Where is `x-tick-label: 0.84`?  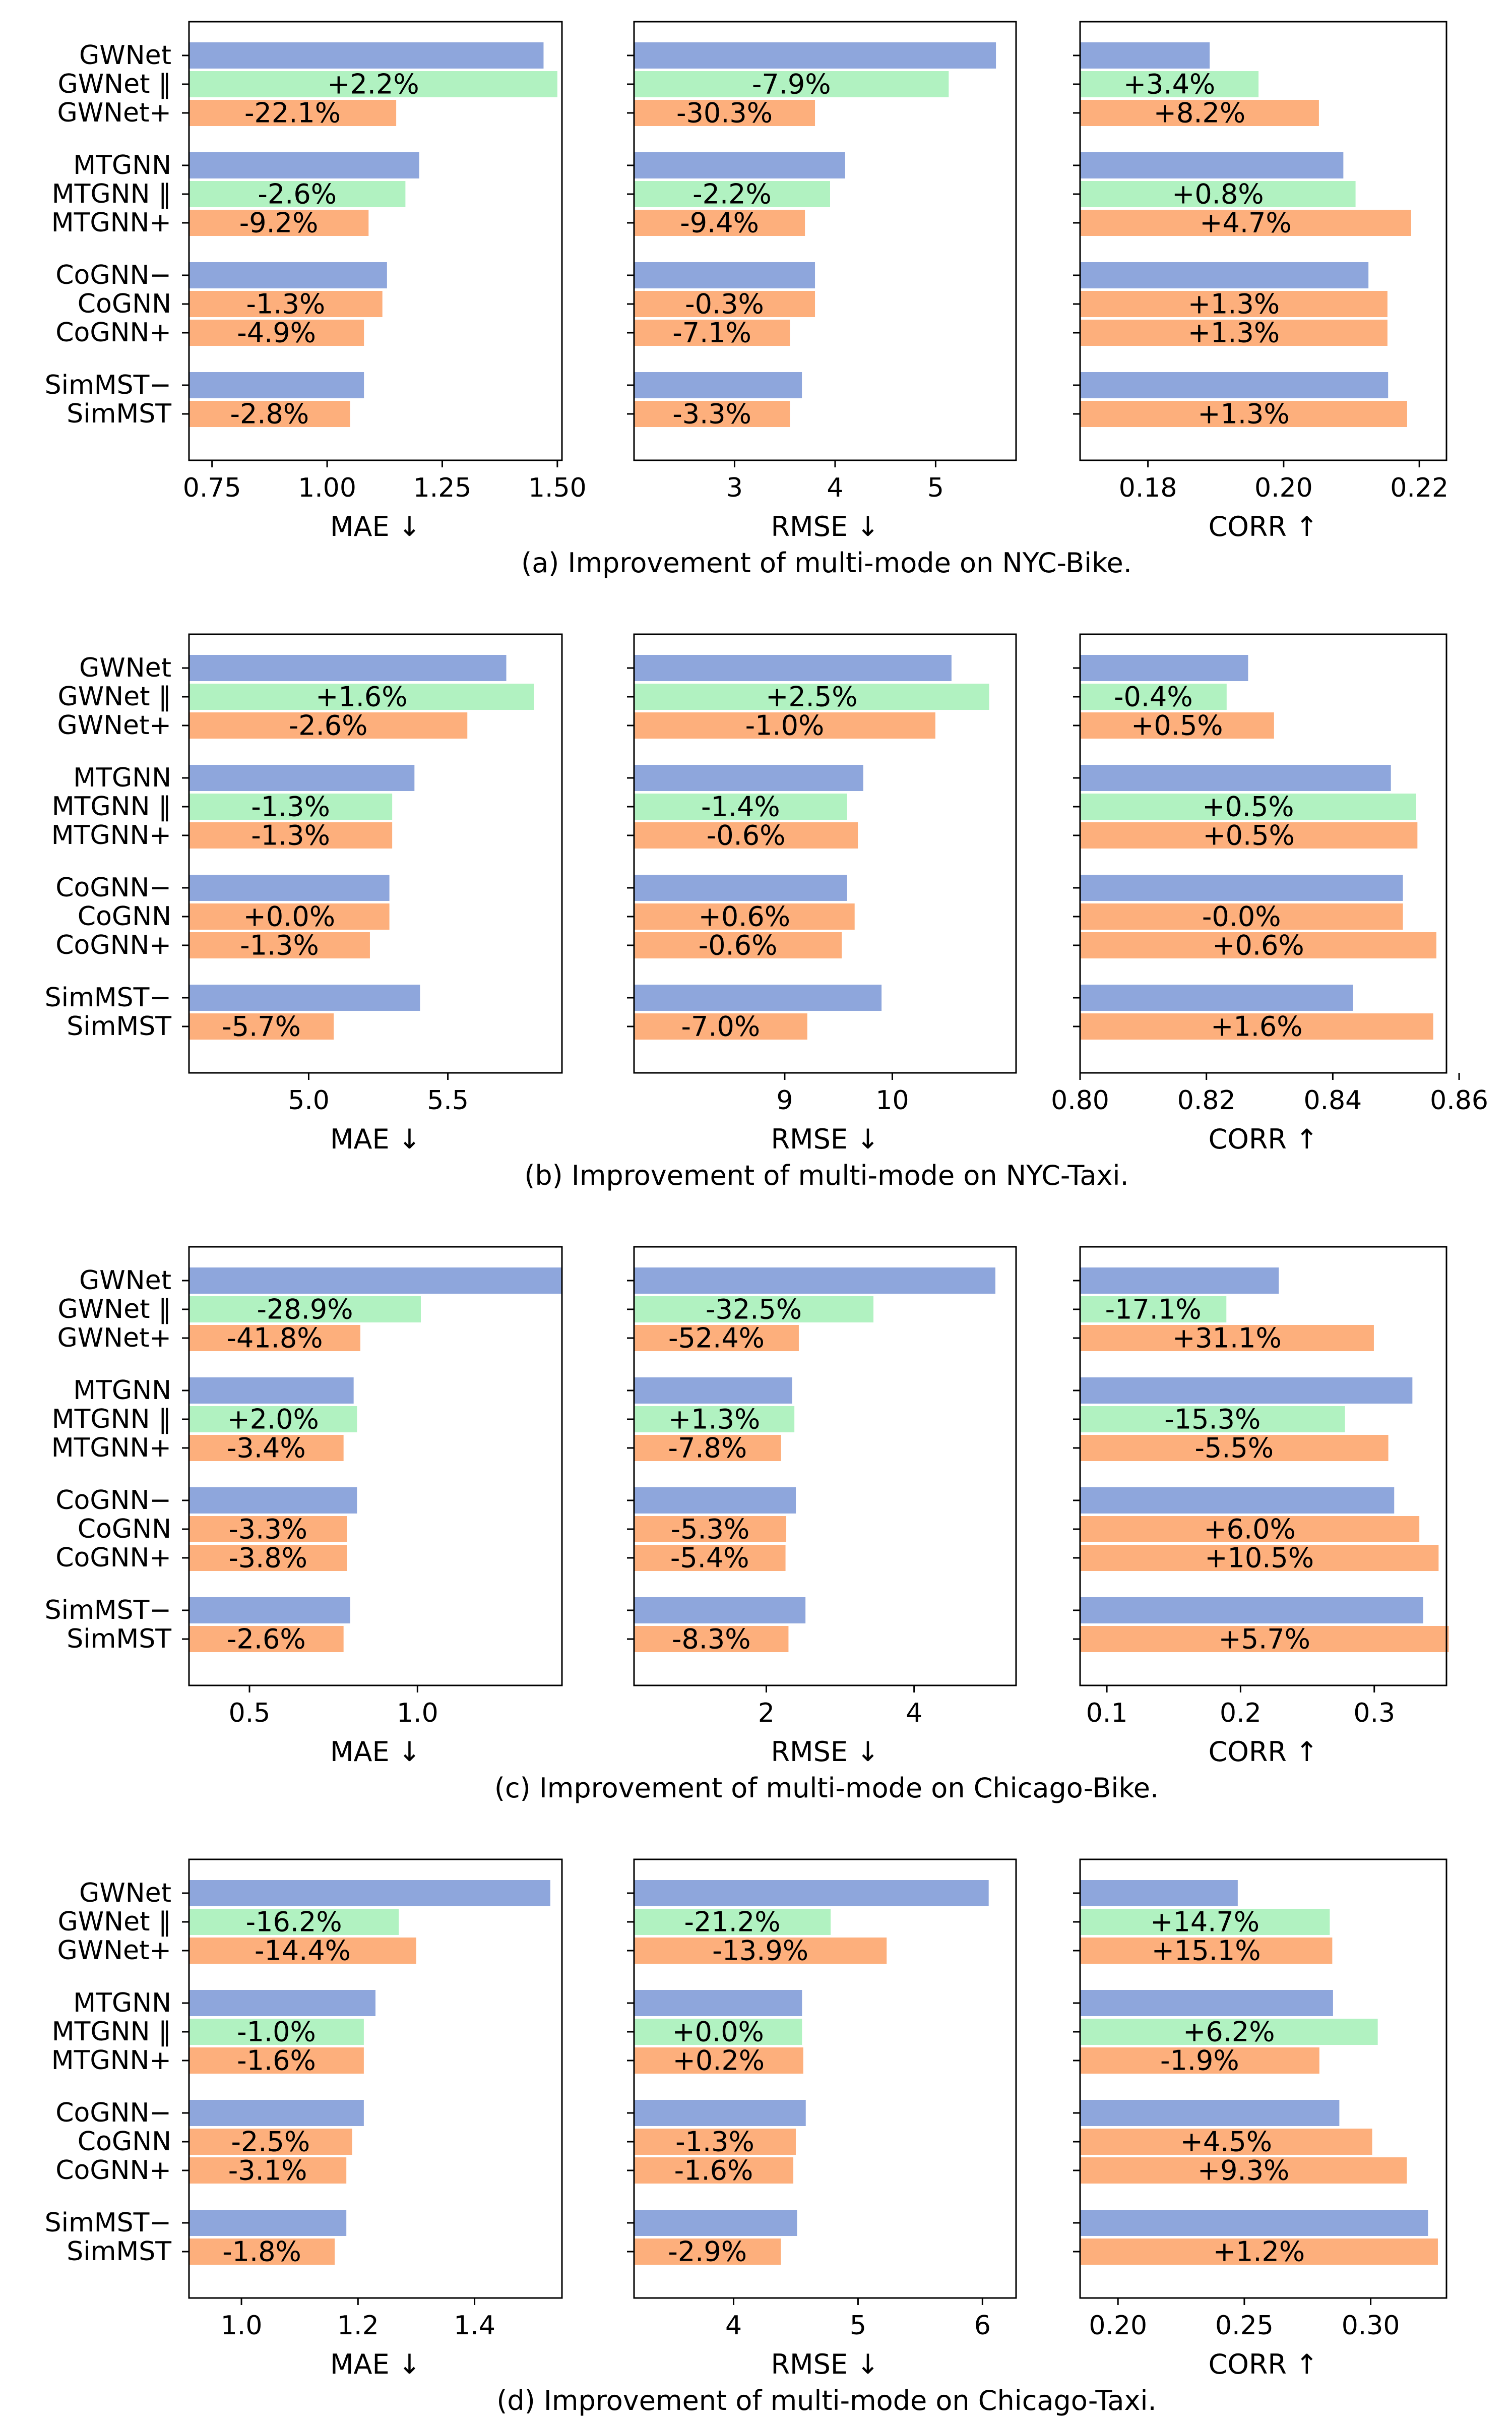
x-tick-label: 0.84 is located at coordinates (1332, 1100).